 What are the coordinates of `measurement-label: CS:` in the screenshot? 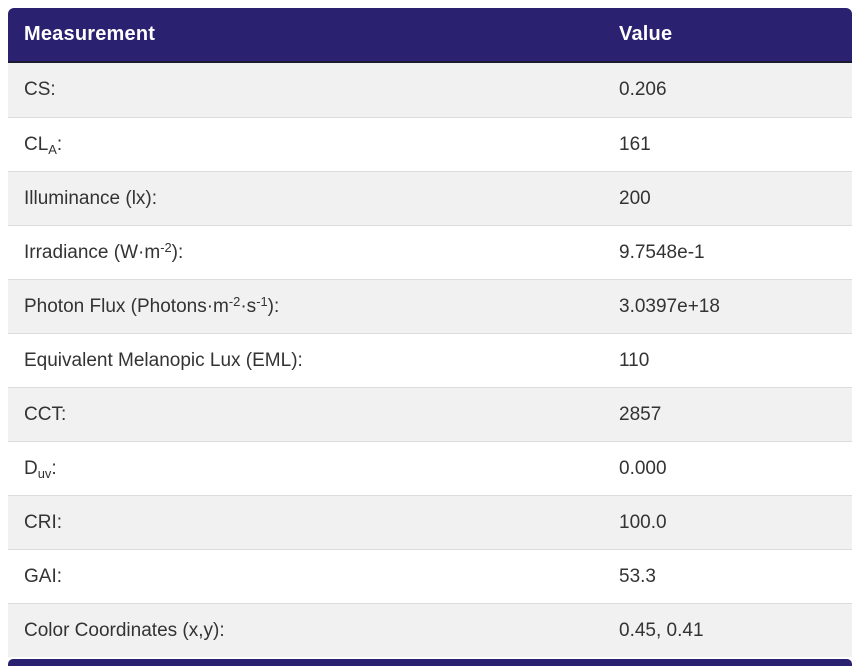 It's located at (306, 90).